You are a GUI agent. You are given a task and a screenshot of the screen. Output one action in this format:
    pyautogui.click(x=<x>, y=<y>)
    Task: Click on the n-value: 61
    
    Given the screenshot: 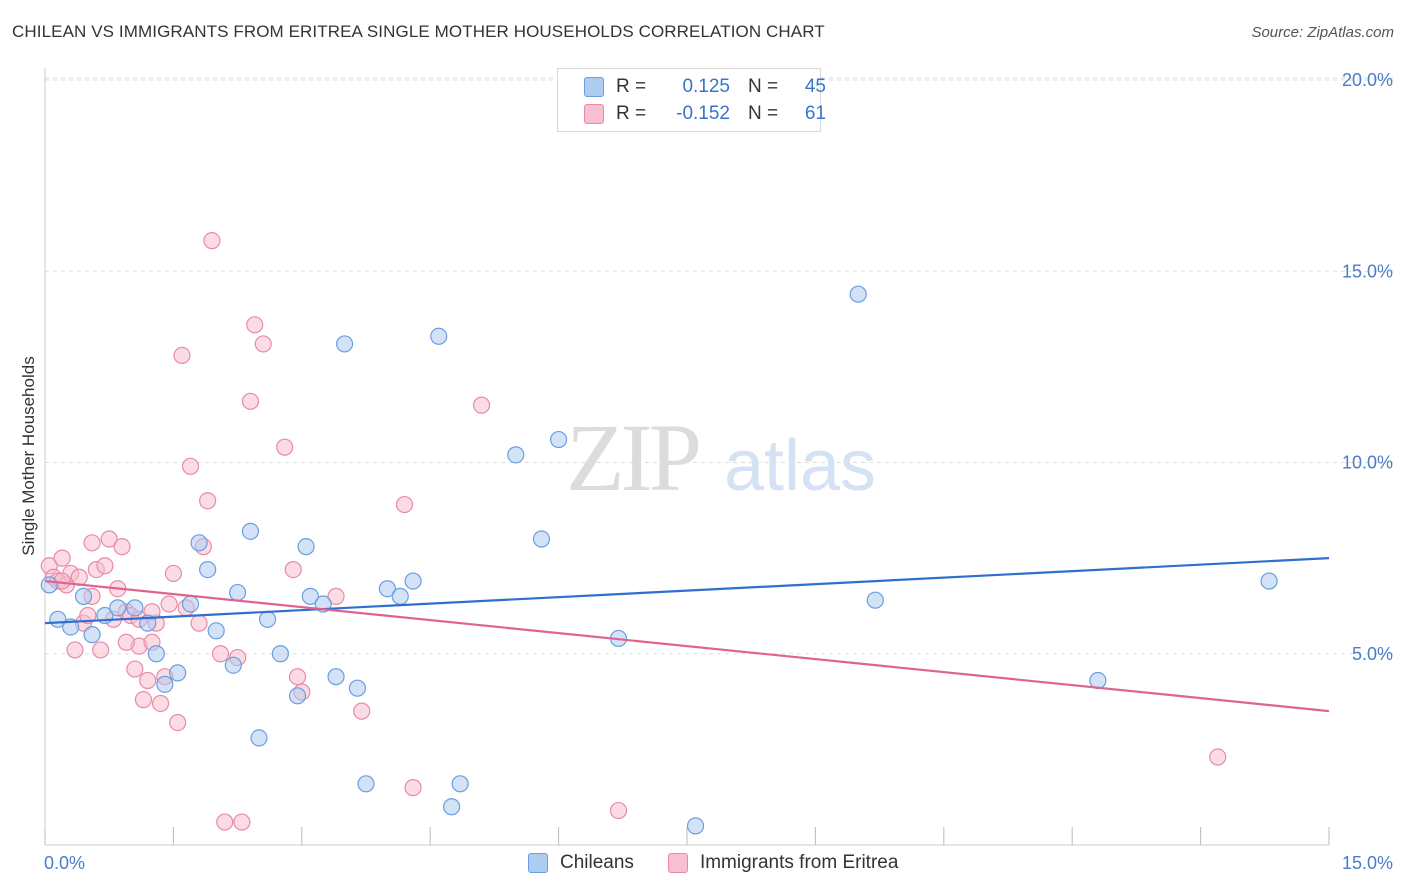 What is the action you would take?
    pyautogui.click(x=815, y=113)
    